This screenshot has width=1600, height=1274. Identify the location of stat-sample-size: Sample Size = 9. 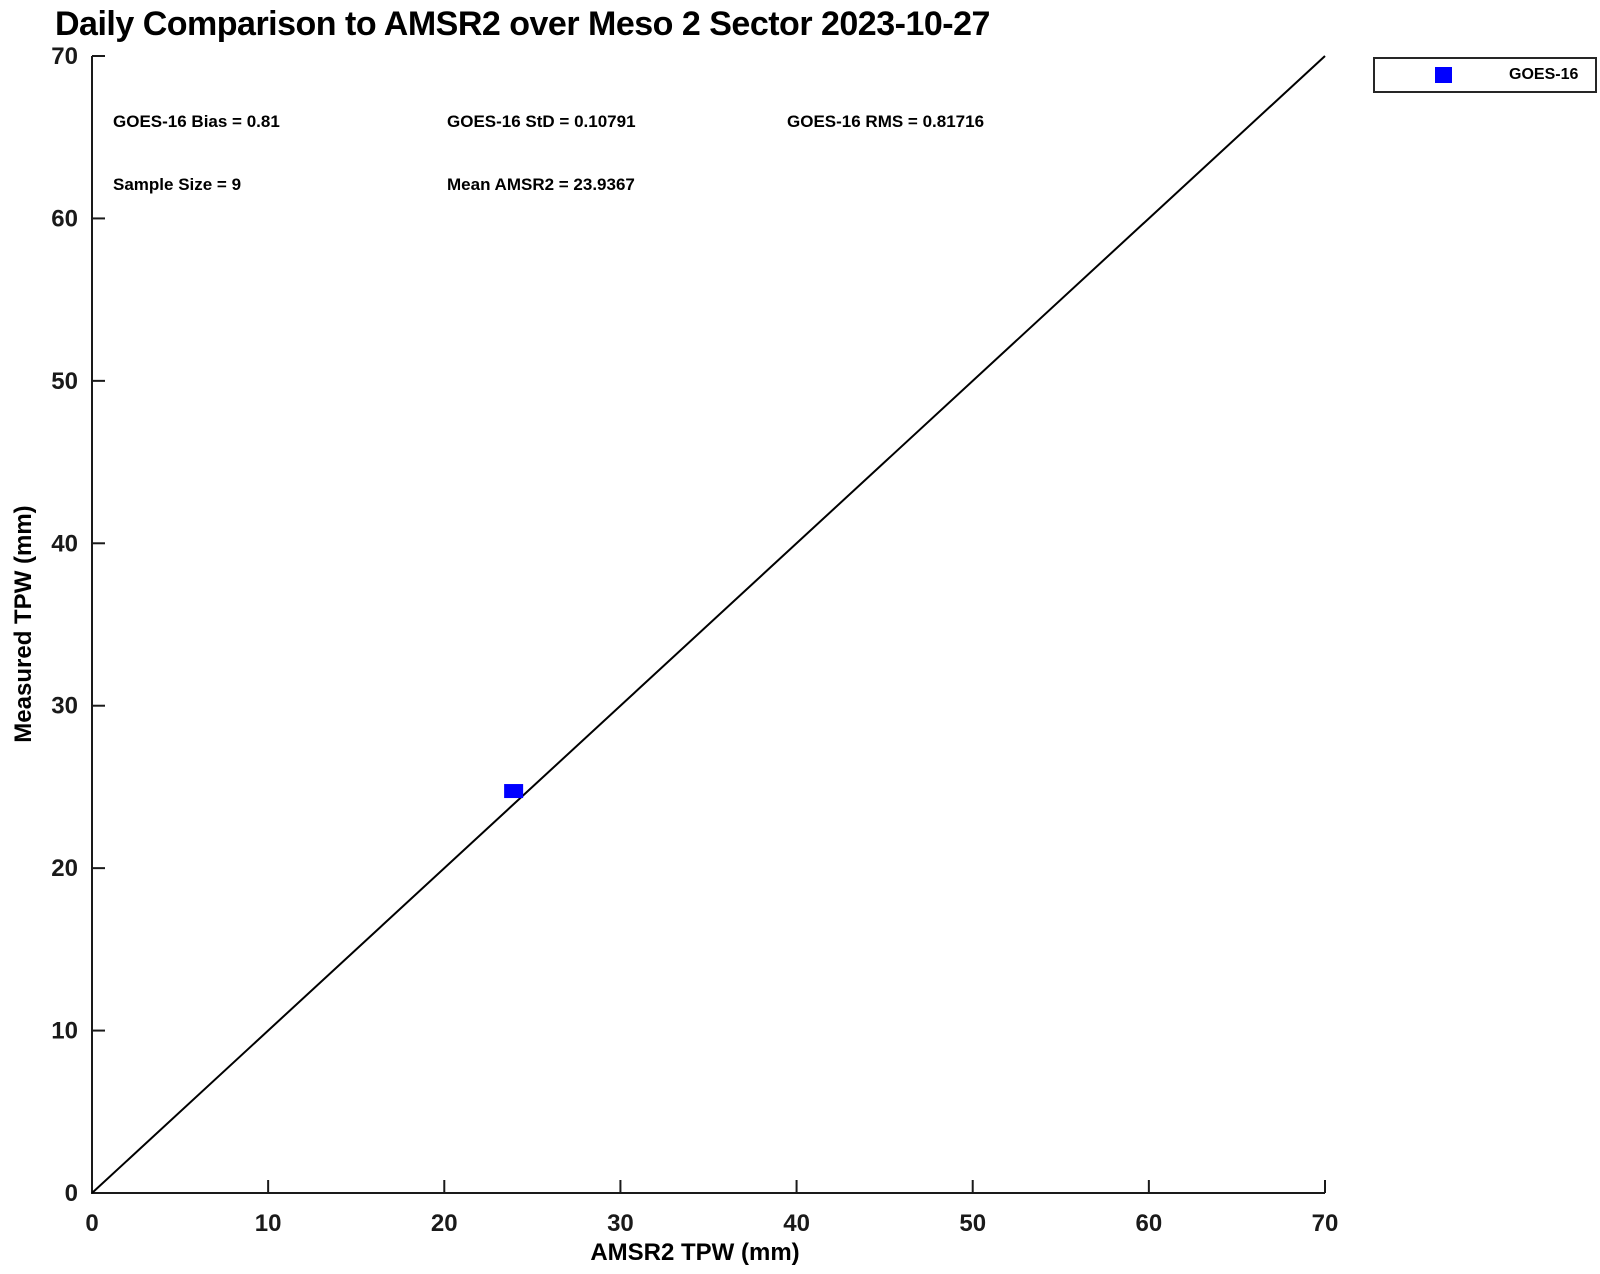
(177, 184).